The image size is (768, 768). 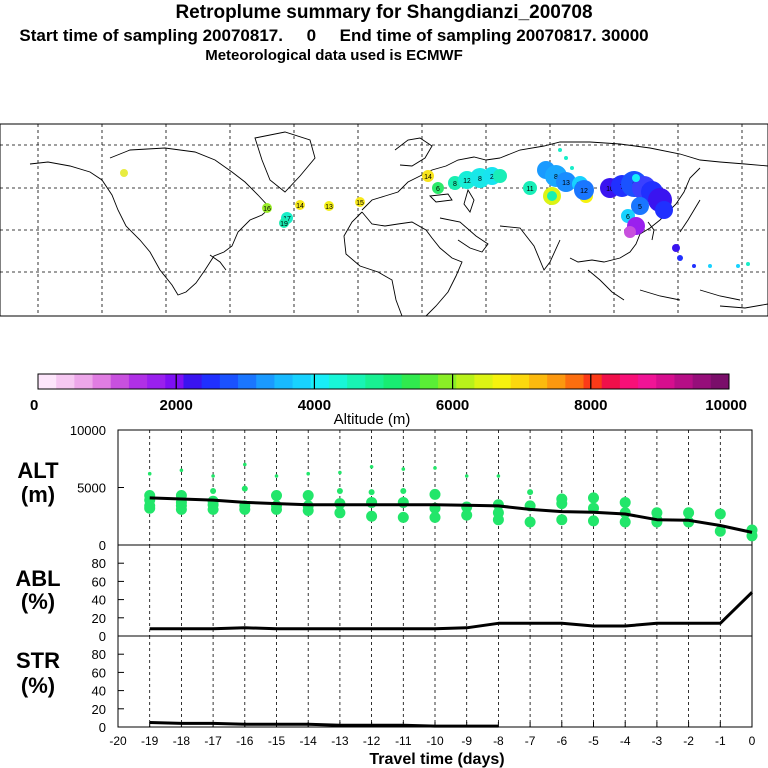 What do you see at coordinates (38, 470) in the screenshot?
I see `y-axis-label: ALT` at bounding box center [38, 470].